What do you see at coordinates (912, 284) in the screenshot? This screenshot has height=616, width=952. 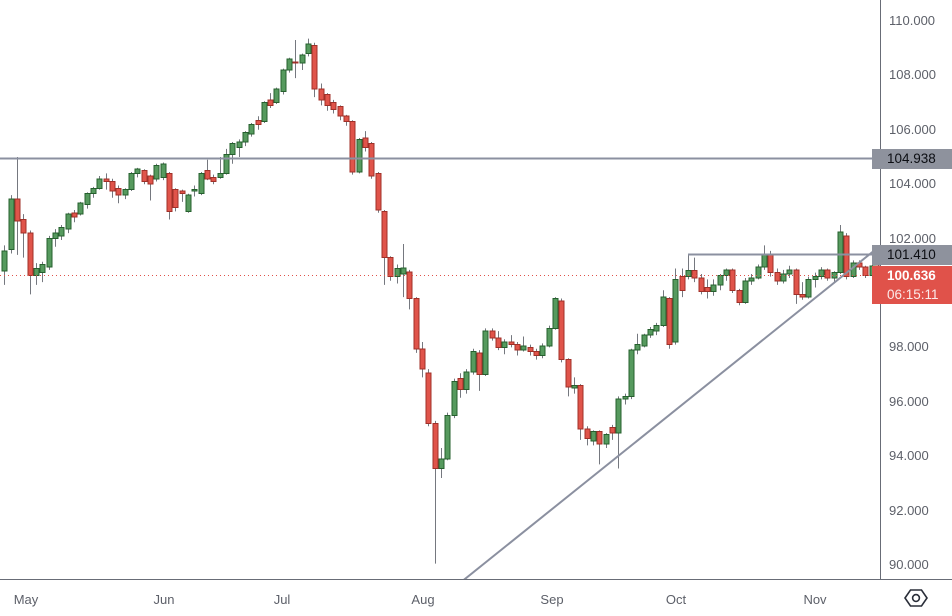 I see `current-price-badge: 100.636 06:15:11` at bounding box center [912, 284].